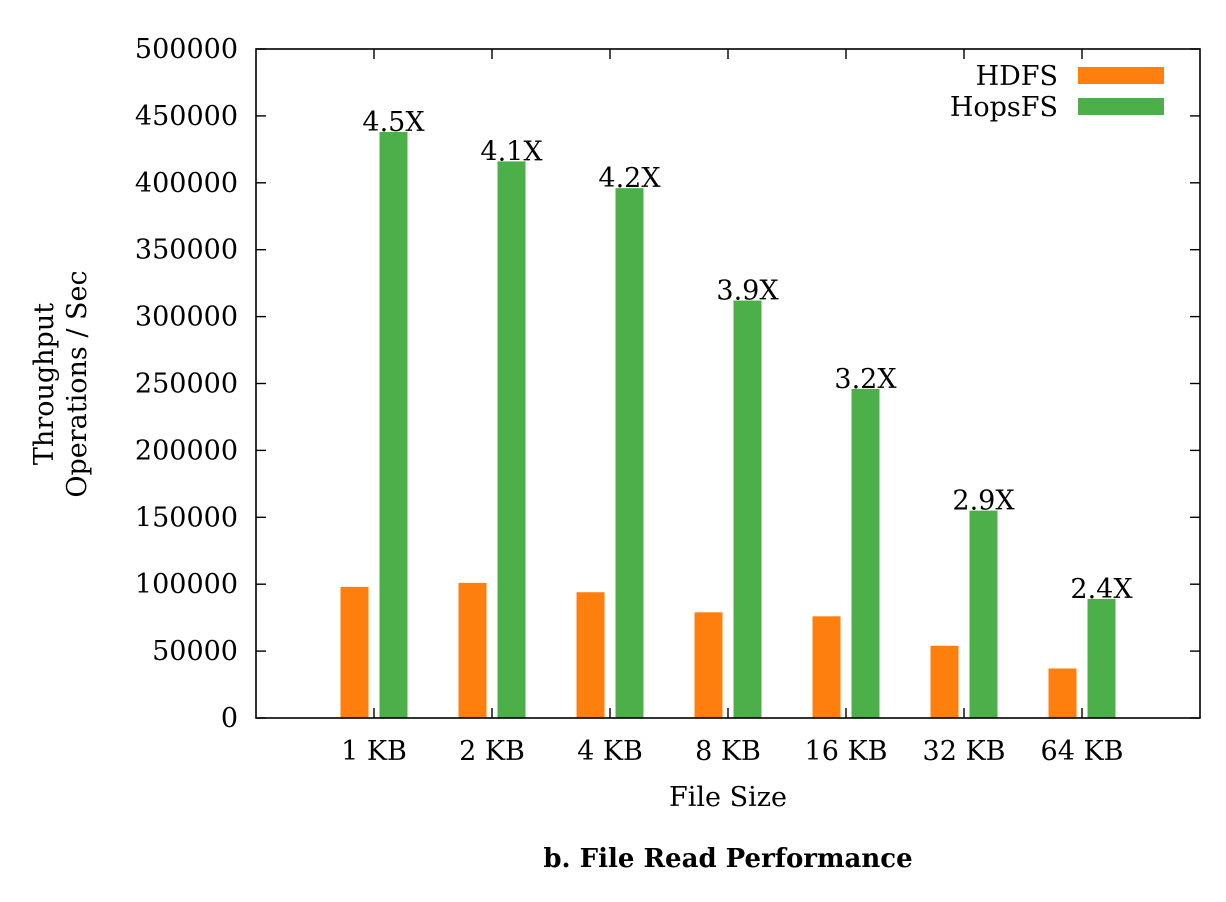  Describe the element at coordinates (374, 751) in the screenshot. I see `x-tick-label: 1 KB` at that location.